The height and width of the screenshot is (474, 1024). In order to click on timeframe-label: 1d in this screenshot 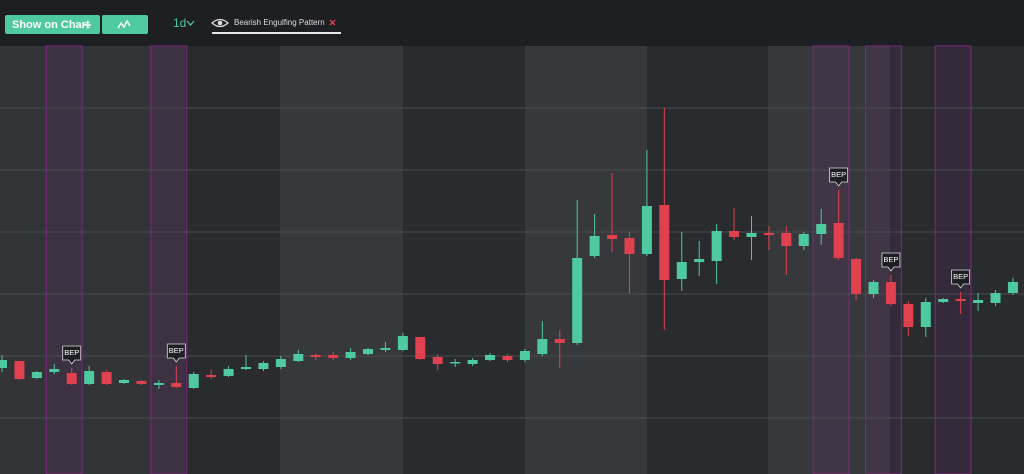, I will do `click(179, 23)`.